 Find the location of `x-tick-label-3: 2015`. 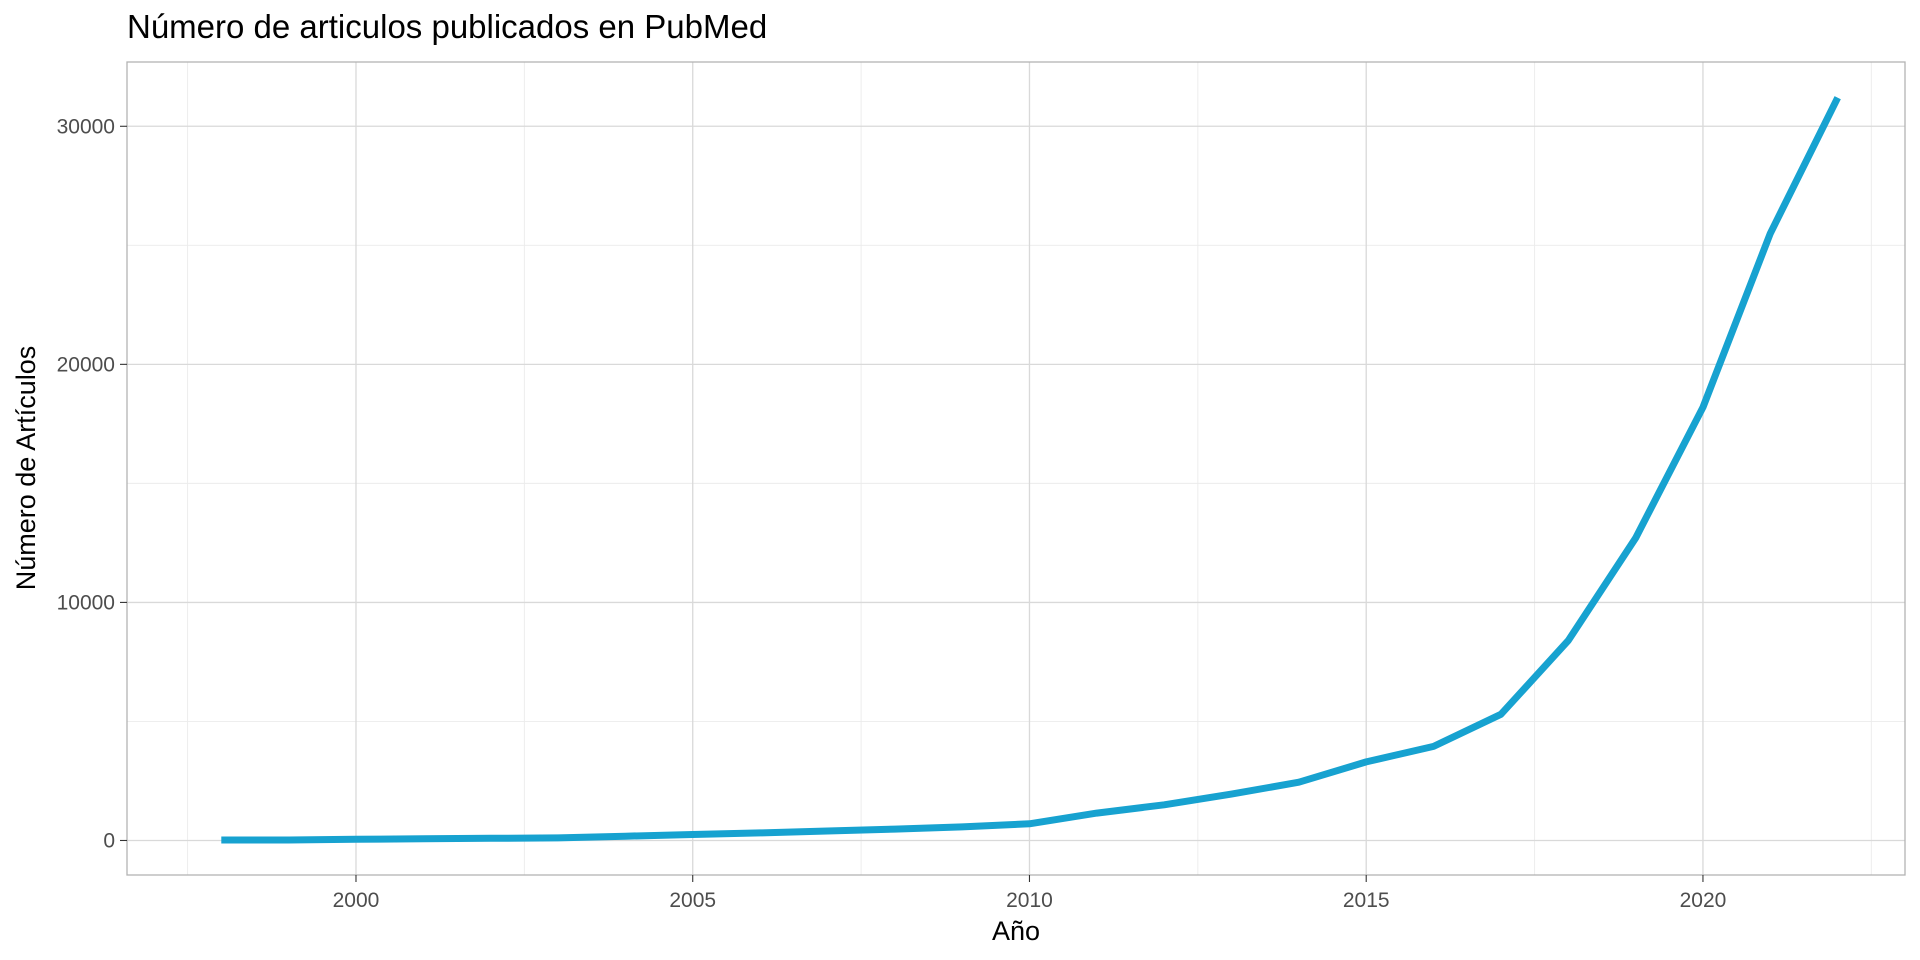

x-tick-label-3: 2015 is located at coordinates (1366, 900).